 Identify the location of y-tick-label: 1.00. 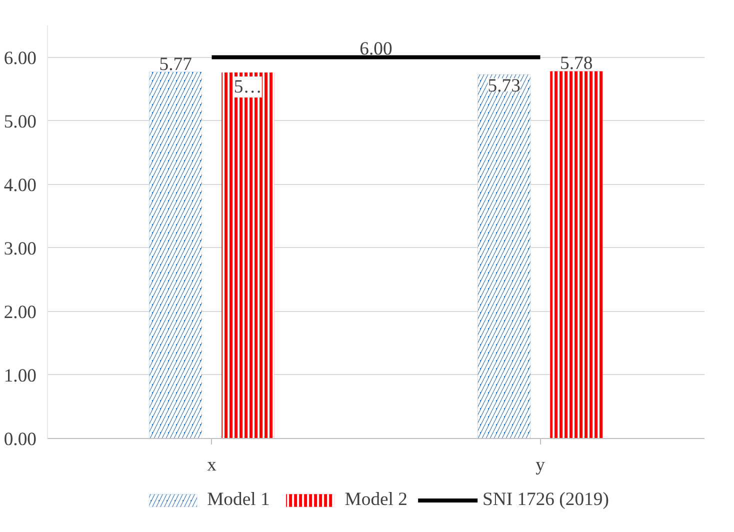
(20, 375).